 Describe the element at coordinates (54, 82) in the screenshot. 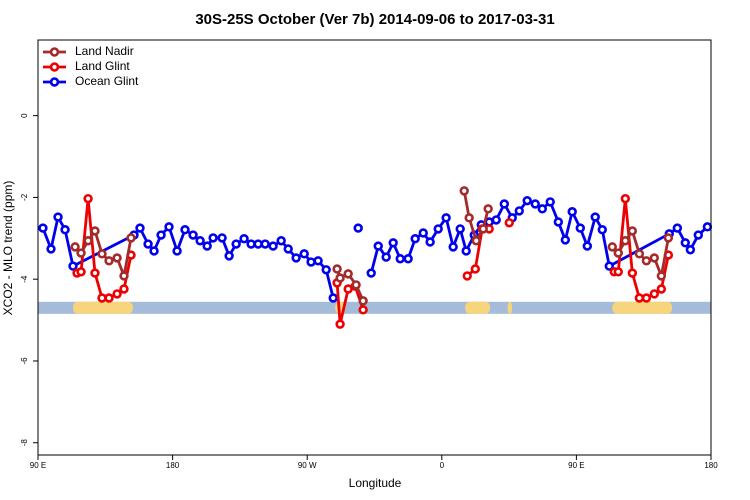

I see `legend-marker` at that location.